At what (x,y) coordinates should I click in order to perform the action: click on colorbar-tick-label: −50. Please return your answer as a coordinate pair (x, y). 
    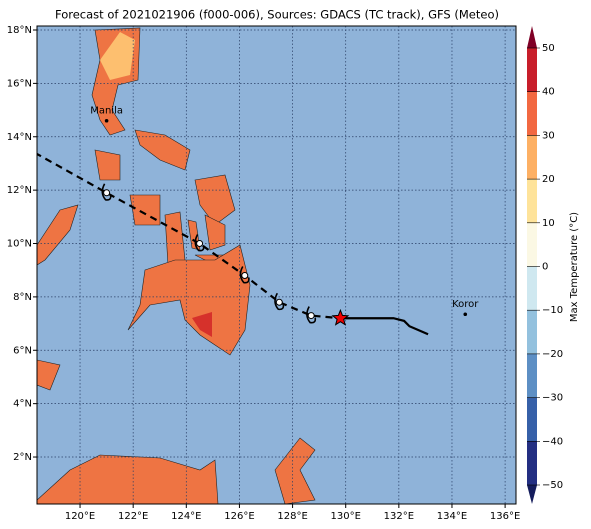
    Looking at the image, I should click on (552, 485).